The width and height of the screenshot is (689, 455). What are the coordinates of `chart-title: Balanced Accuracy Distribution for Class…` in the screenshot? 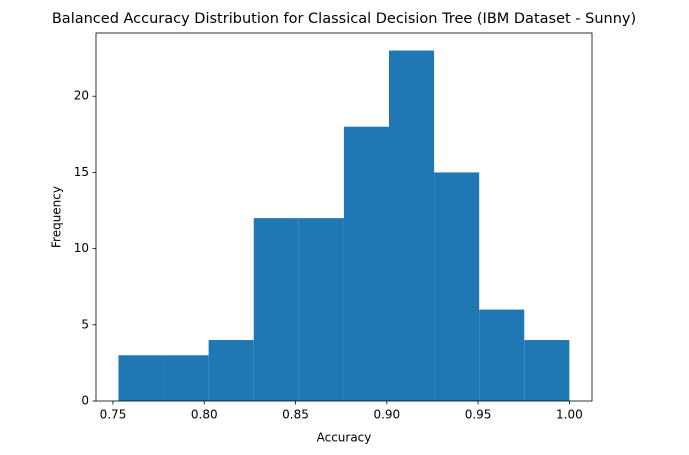 It's located at (344, 19).